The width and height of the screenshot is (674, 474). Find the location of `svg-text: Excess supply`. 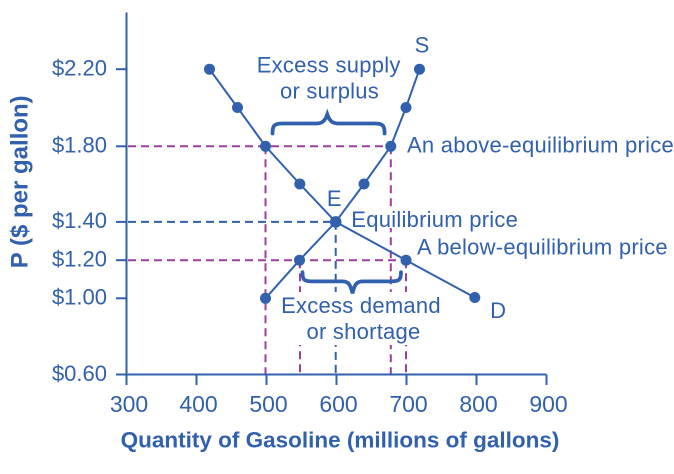

svg-text: Excess supply is located at coordinates (329, 64).